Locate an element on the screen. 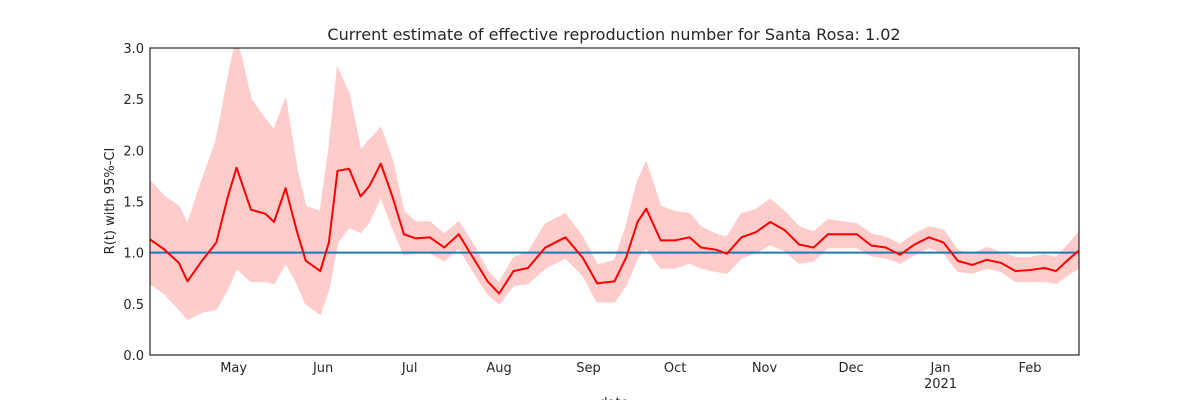 This screenshot has height=400, width=1200. y-tick-label: 1.0 is located at coordinates (133, 254).